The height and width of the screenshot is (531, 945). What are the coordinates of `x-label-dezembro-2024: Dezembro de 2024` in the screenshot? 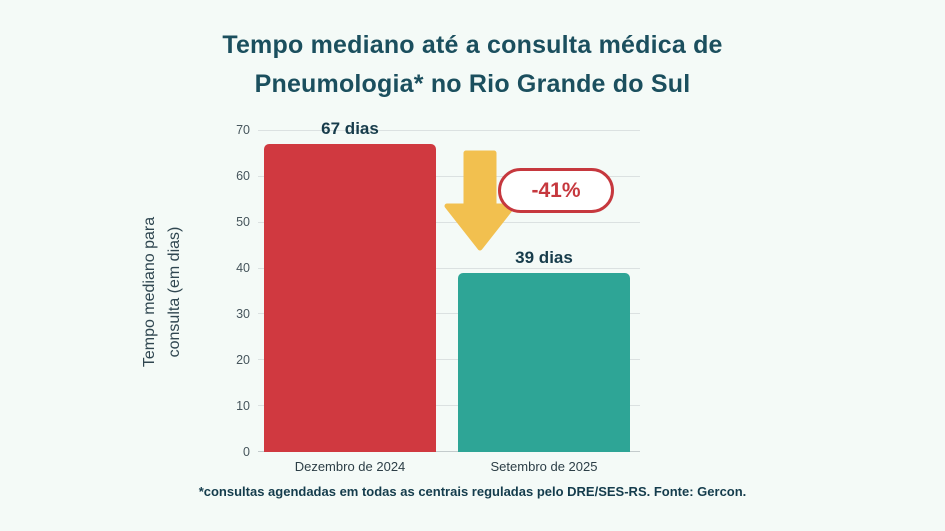 It's located at (350, 466).